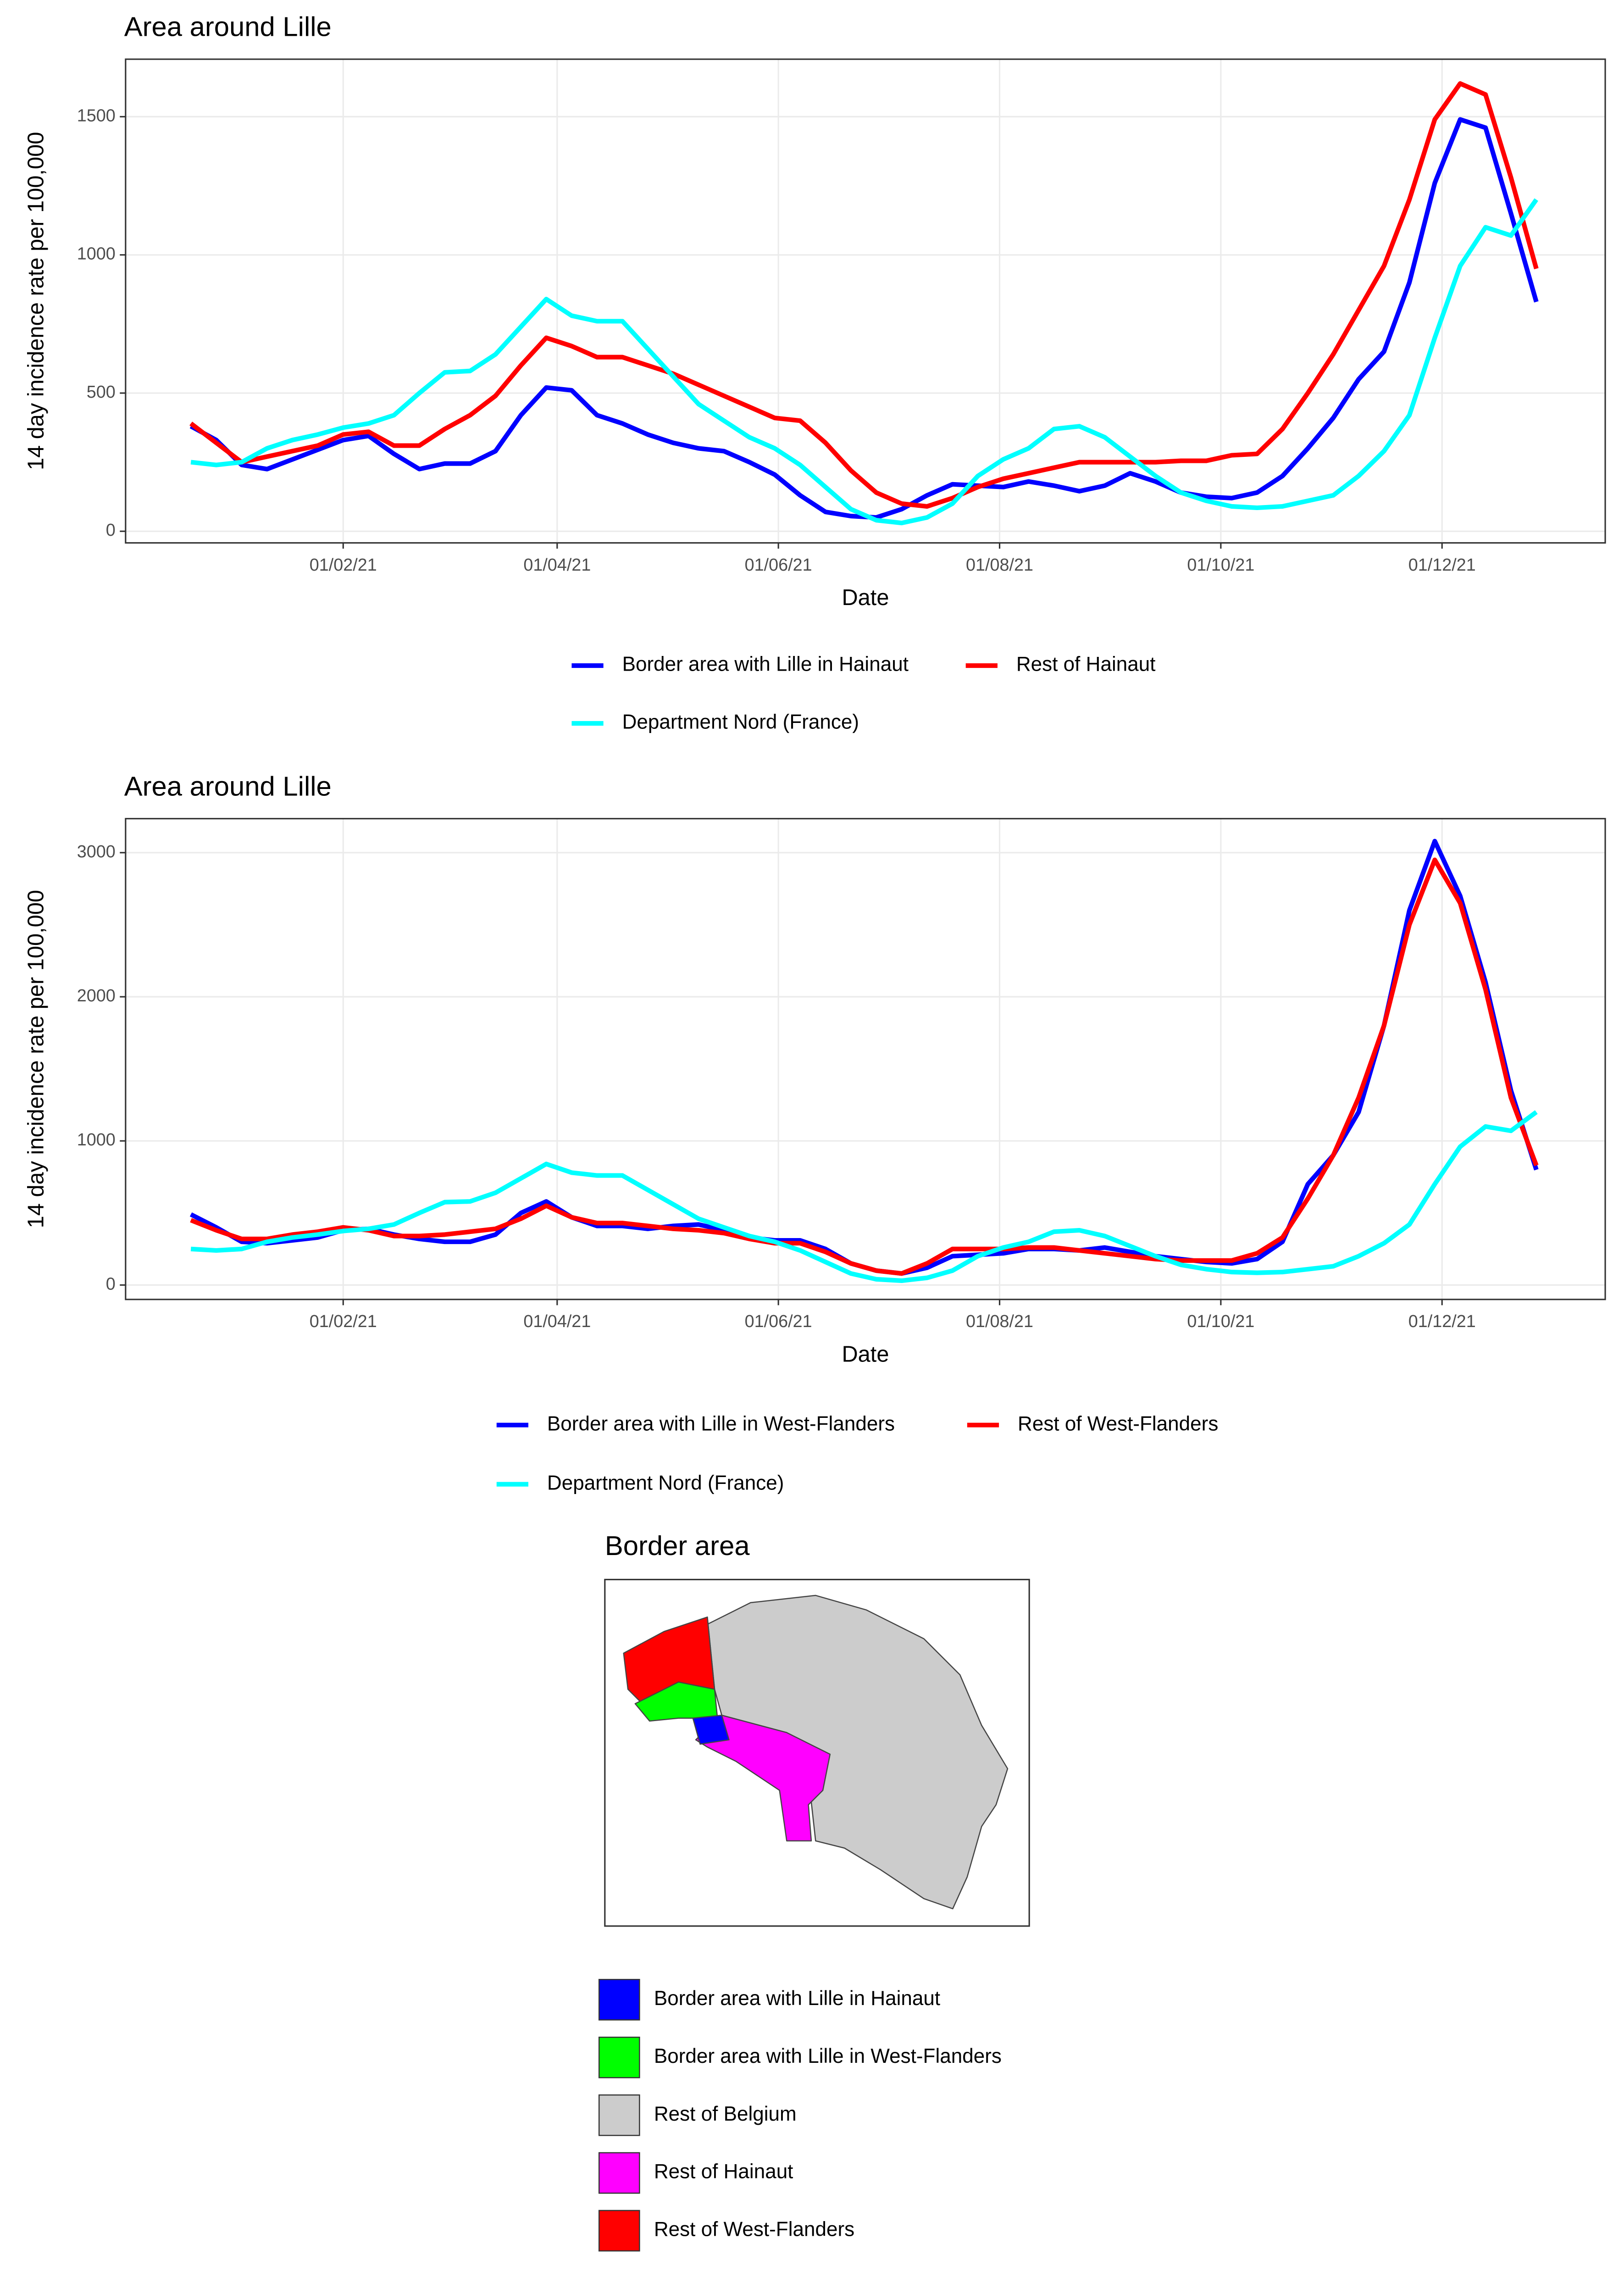 Image resolution: width=1624 pixels, height=2272 pixels. I want to click on y-tick-label: 3000, so click(96, 851).